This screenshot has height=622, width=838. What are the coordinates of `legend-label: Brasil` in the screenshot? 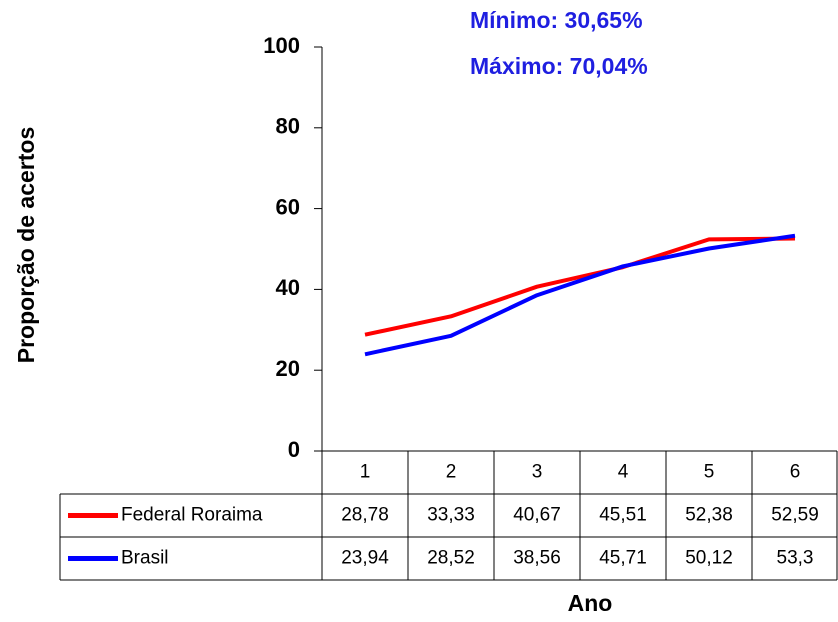 It's located at (145, 558).